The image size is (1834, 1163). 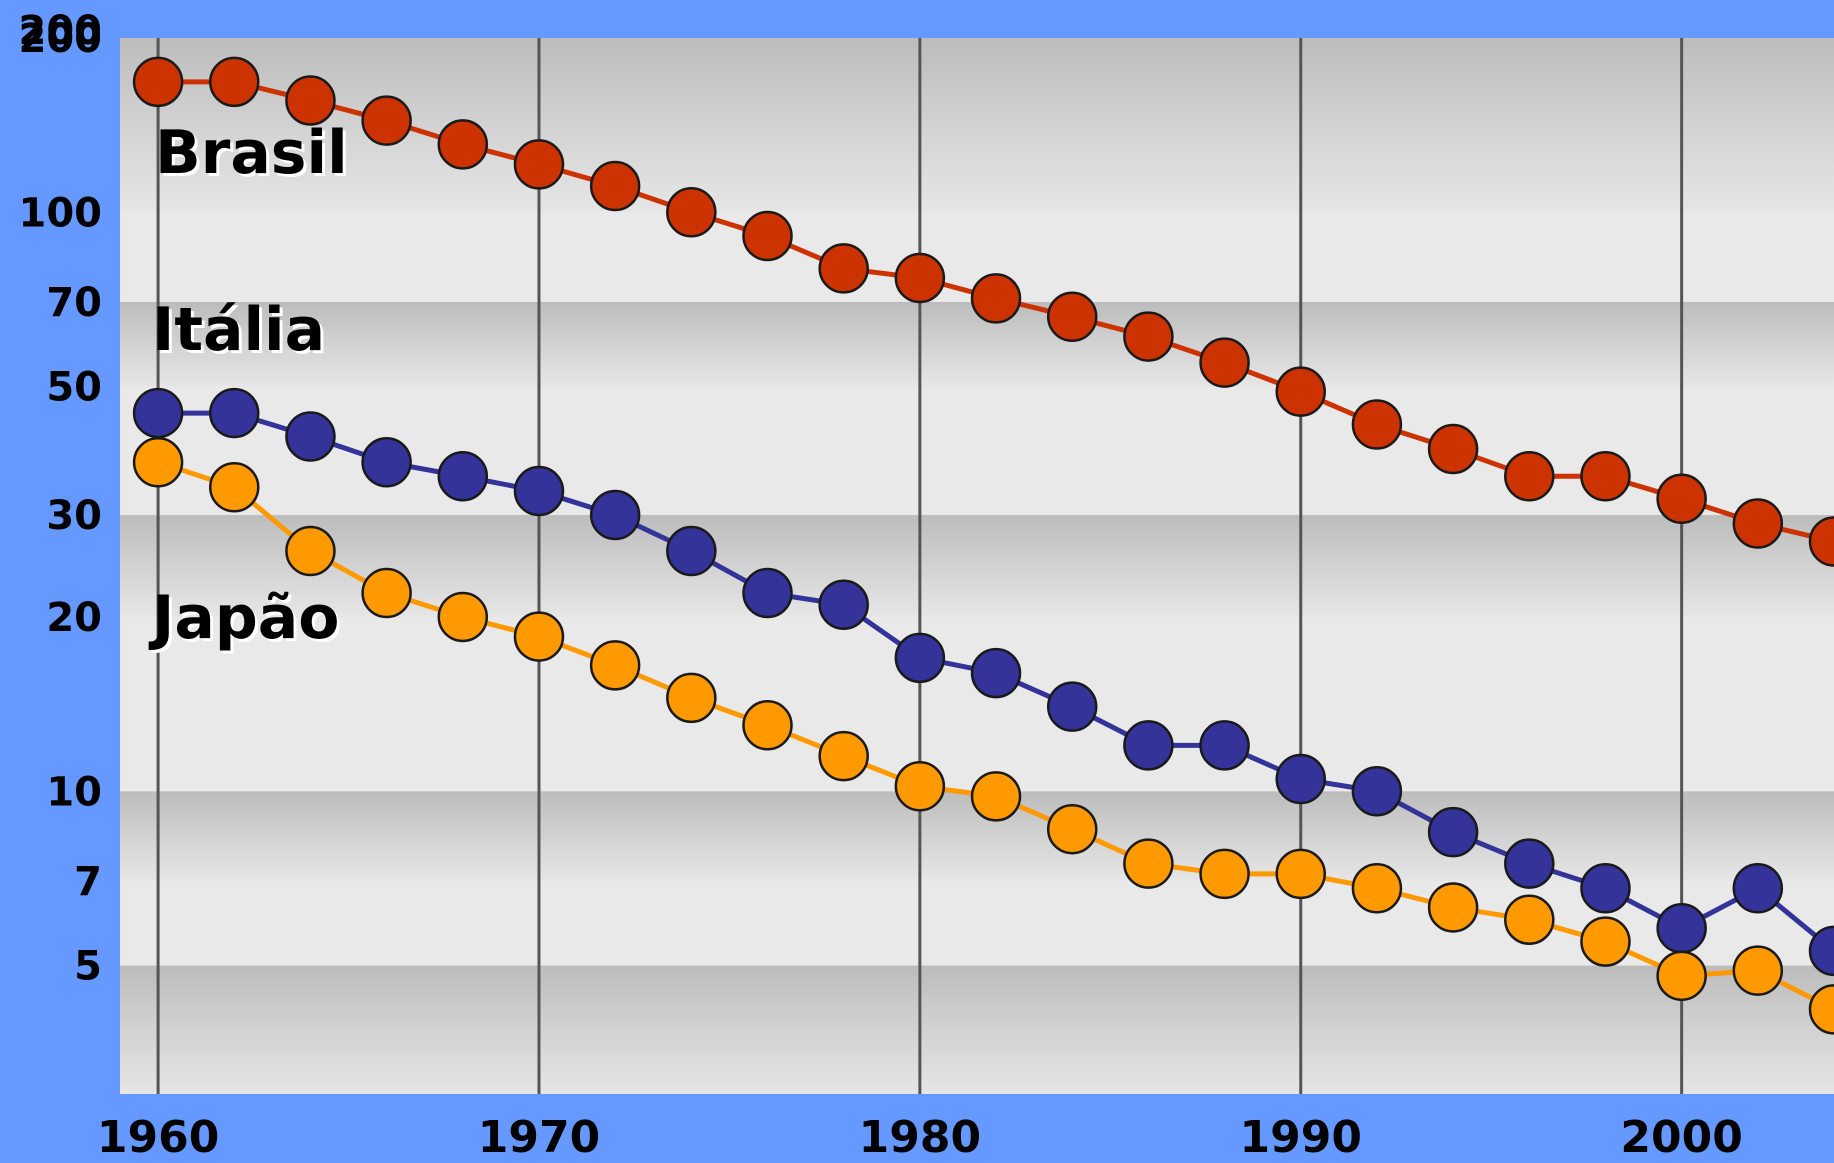 I want to click on y-tick-label: 70, so click(x=74, y=303).